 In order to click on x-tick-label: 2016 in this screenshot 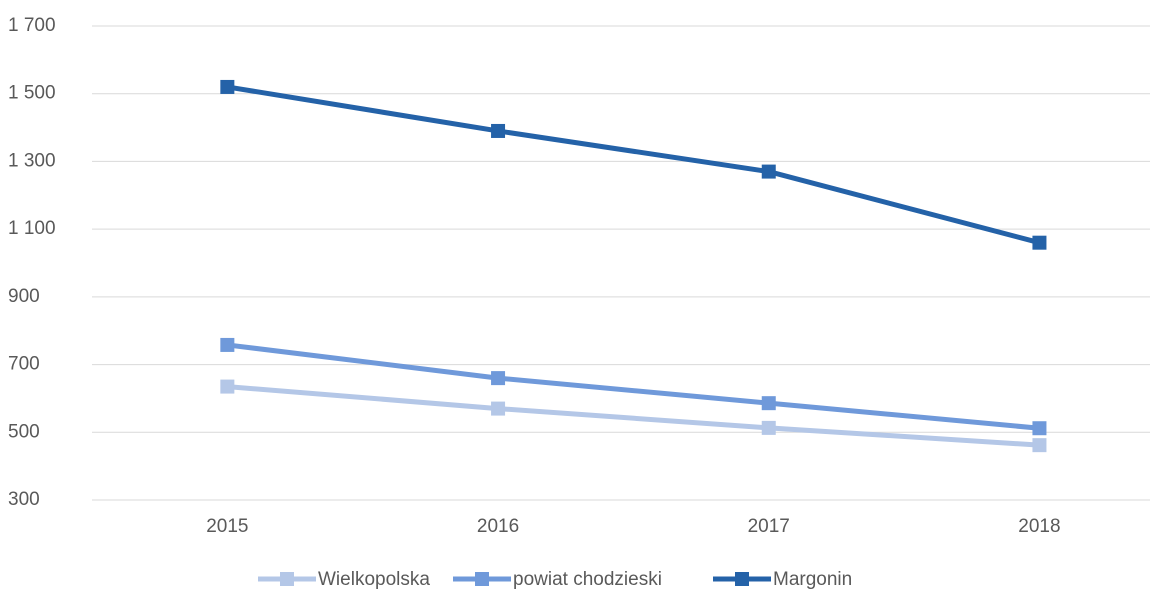, I will do `click(498, 526)`.